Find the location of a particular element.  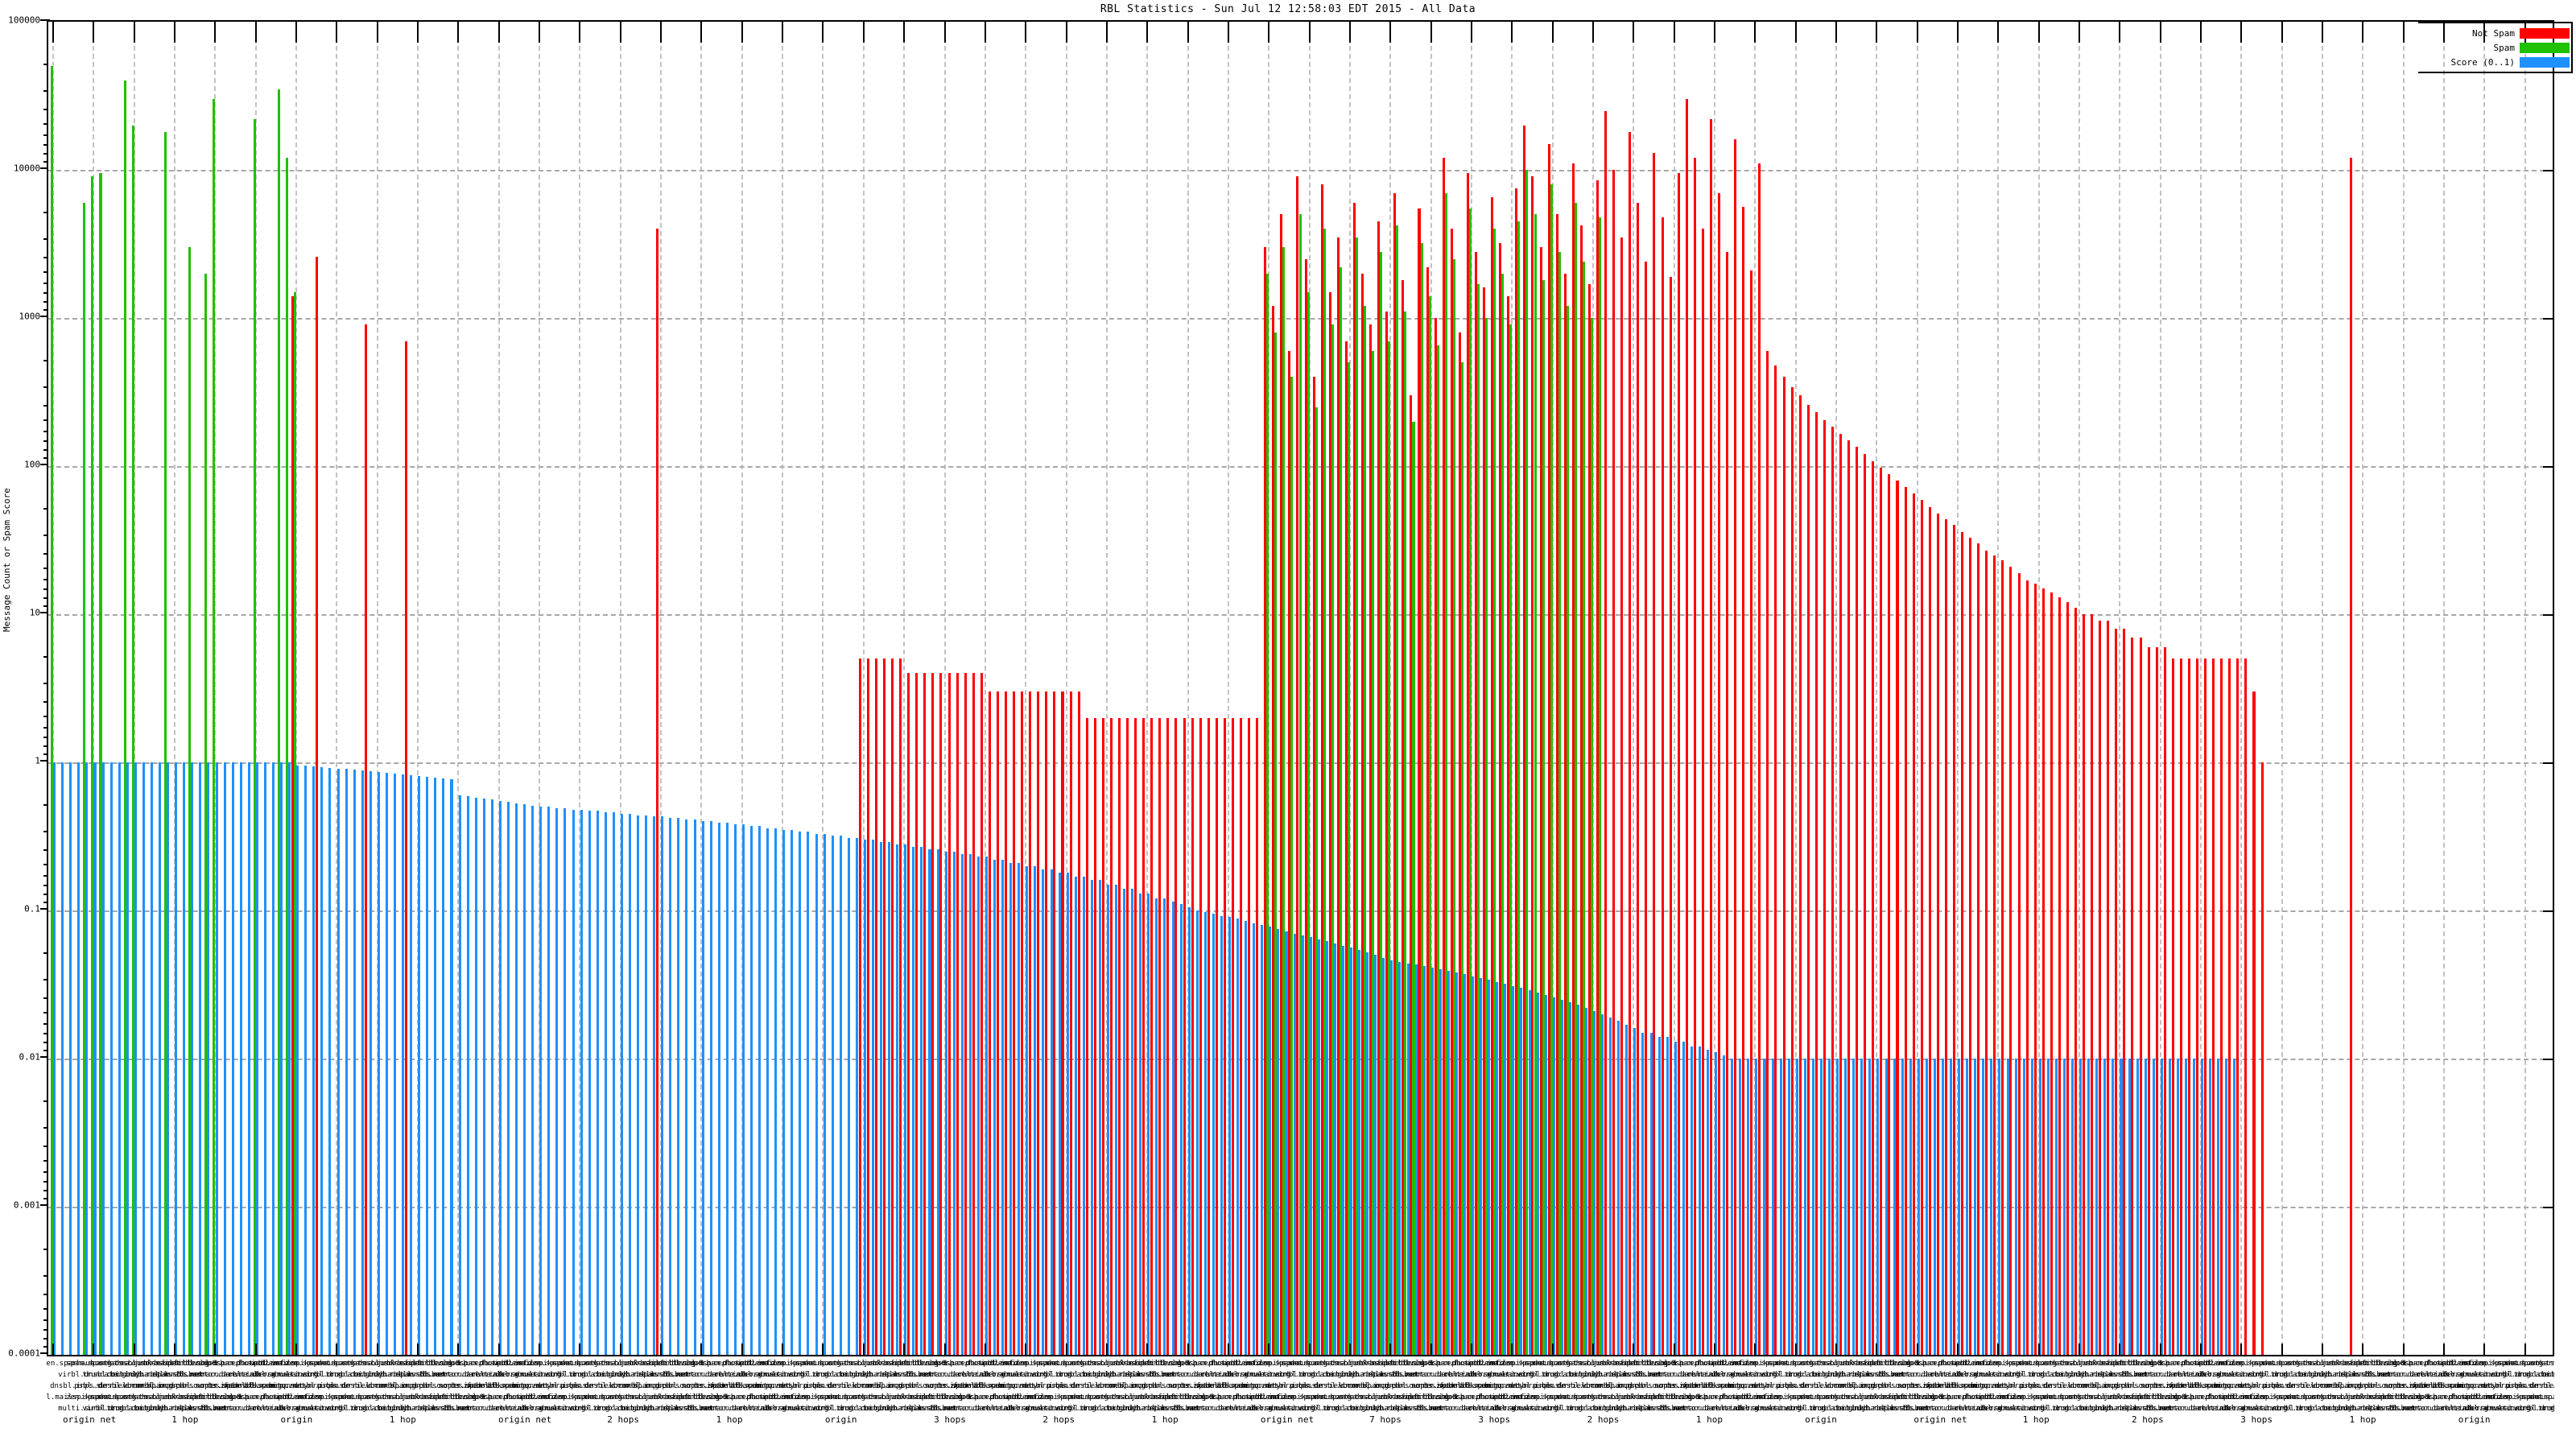

x-tick-label: bogons.cymru.com is located at coordinates (303, 1386).